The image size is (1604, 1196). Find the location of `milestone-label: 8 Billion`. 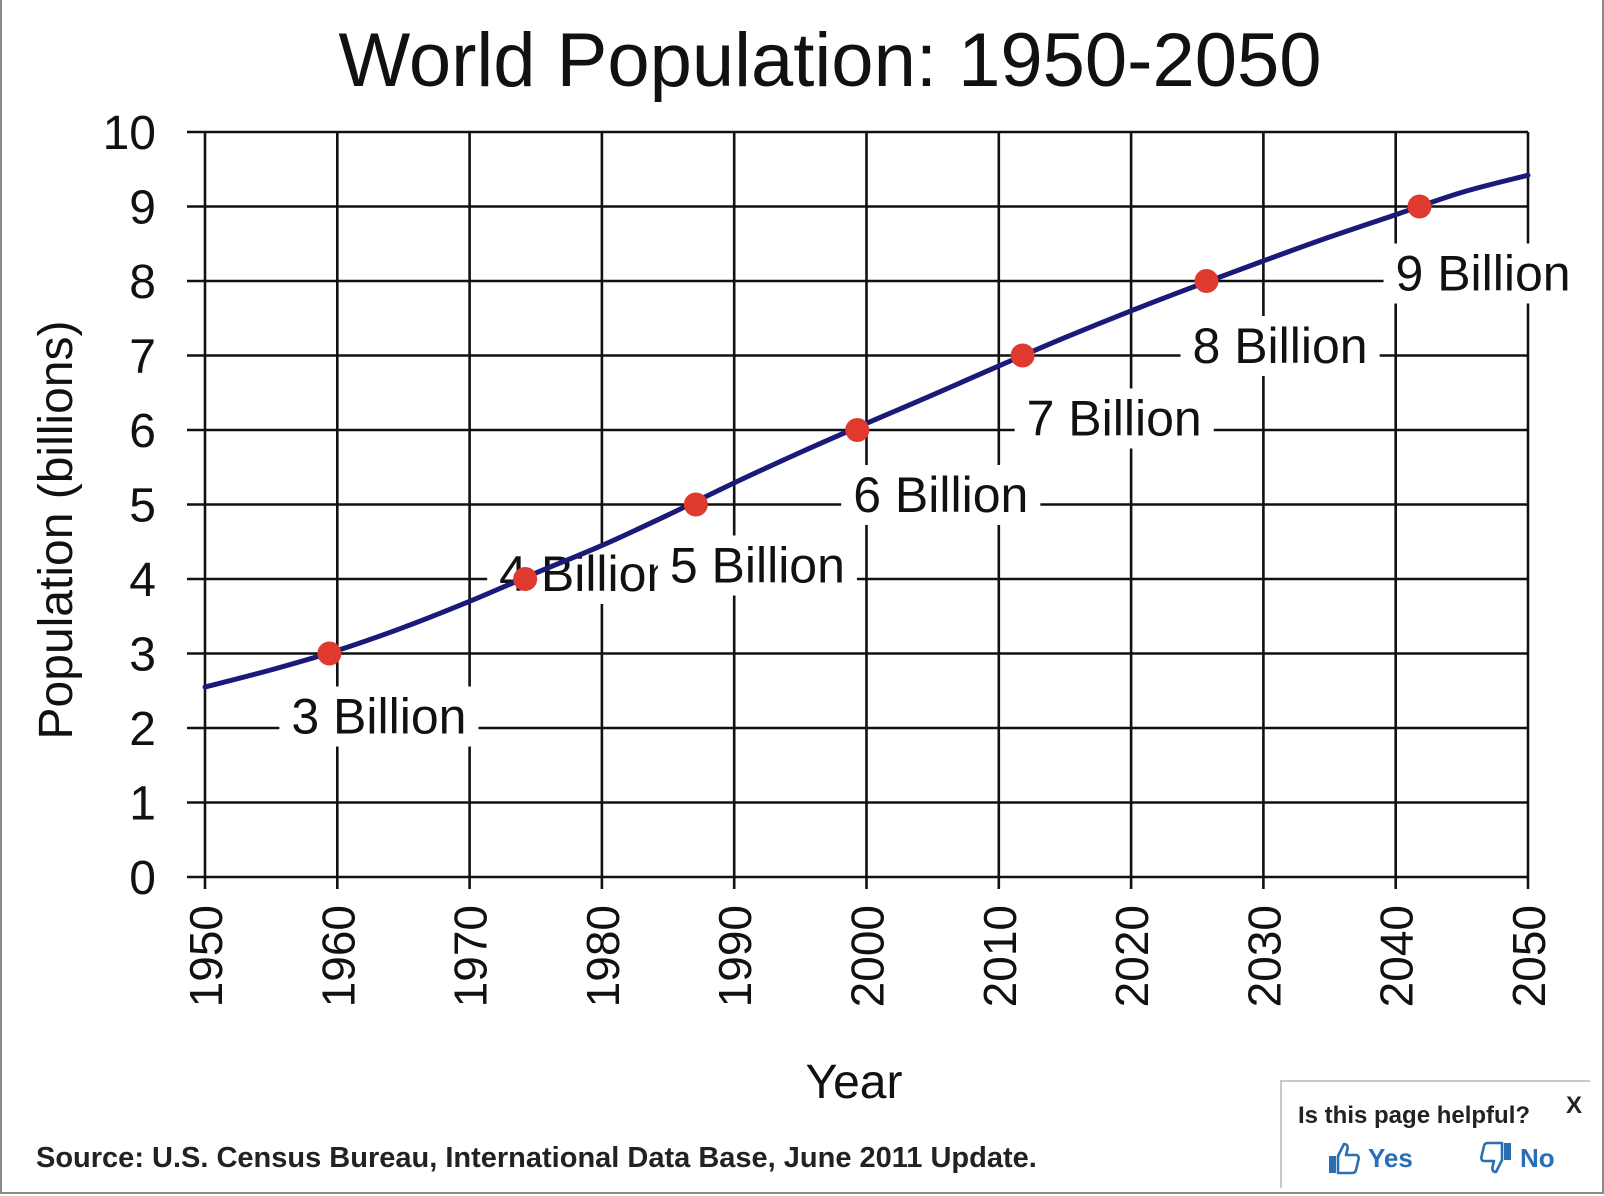

milestone-label: 8 Billion is located at coordinates (1280, 346).